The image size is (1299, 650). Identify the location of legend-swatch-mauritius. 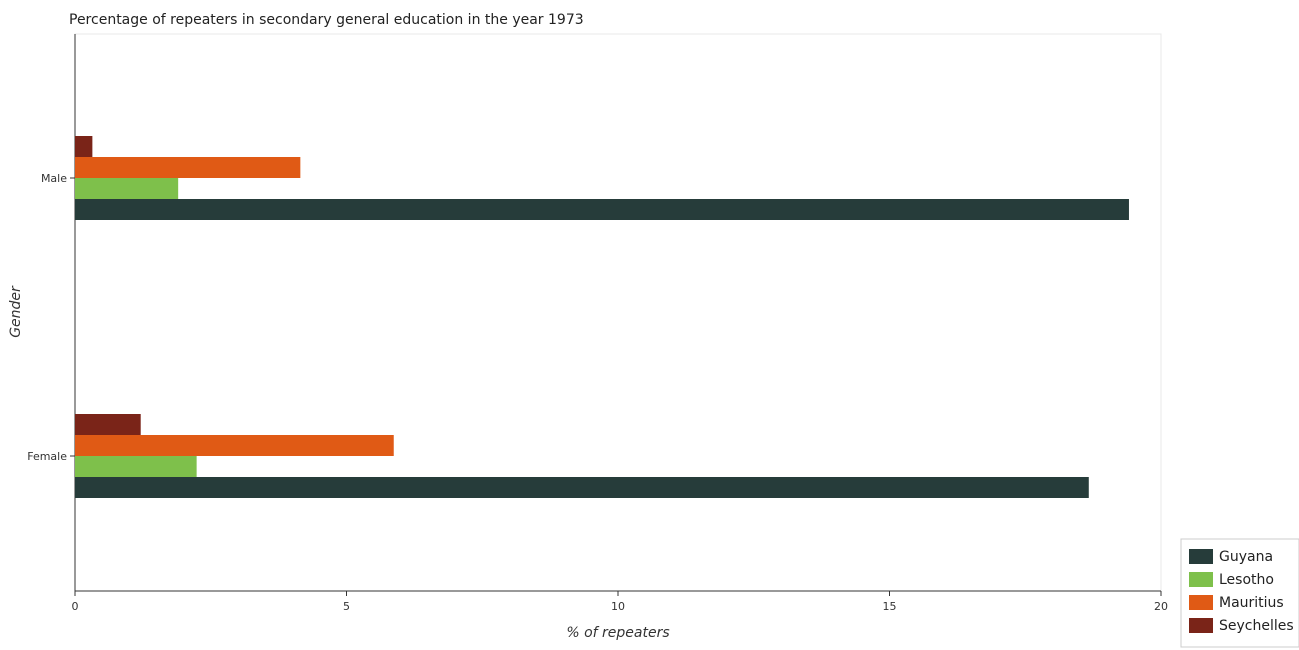
(1201, 602).